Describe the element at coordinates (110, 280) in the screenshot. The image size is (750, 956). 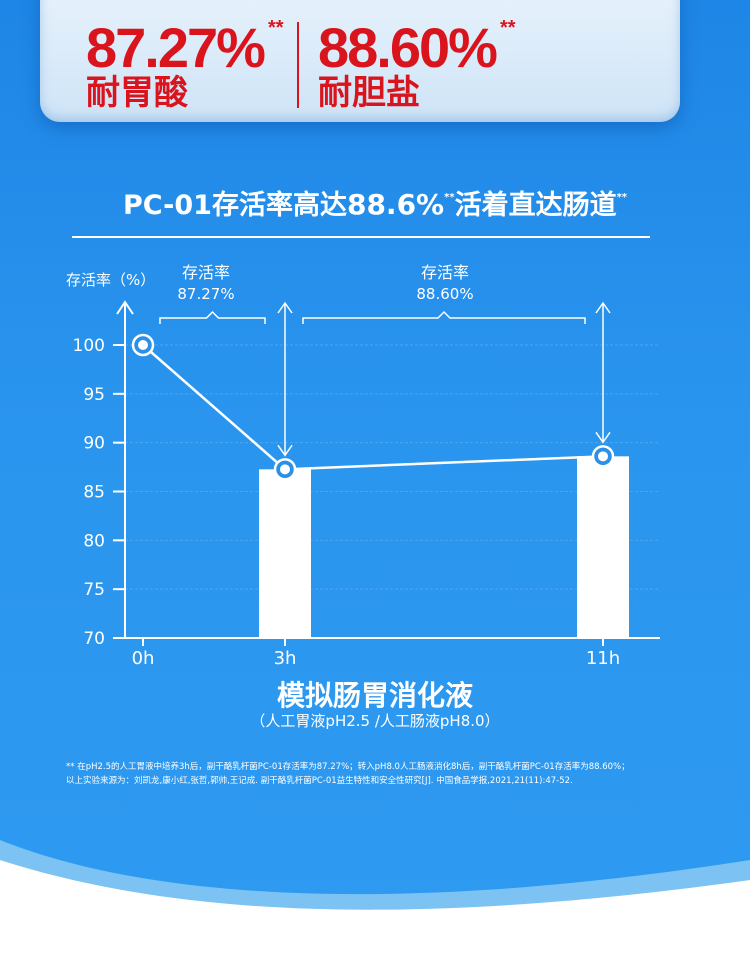
I see `y-axis-label: 存活率（%）` at that location.